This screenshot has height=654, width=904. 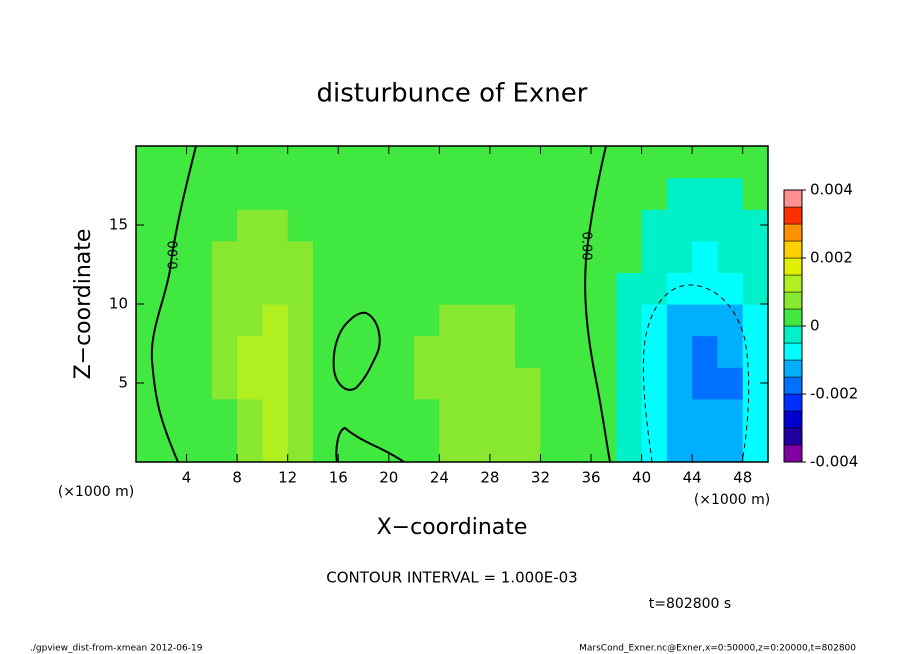 I want to click on contour-interval: CONTOUR INTERVAL = 1.000E-03, so click(x=451, y=578).